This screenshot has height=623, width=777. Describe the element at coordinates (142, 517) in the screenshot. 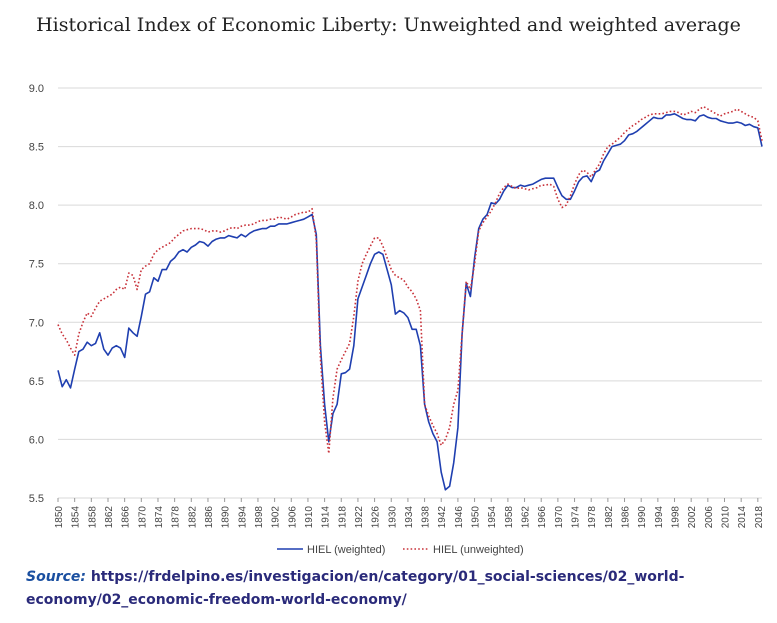

I see `x-tick-label: 1870` at that location.